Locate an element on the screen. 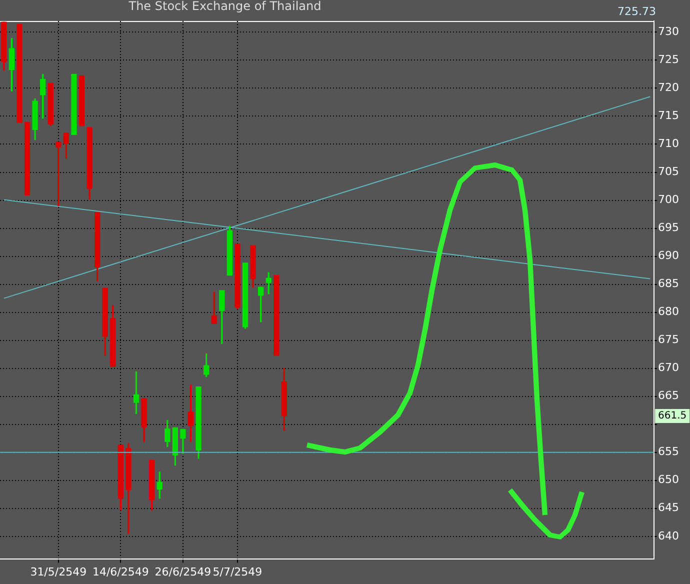  y-tick-label: 720 is located at coordinates (669, 87).